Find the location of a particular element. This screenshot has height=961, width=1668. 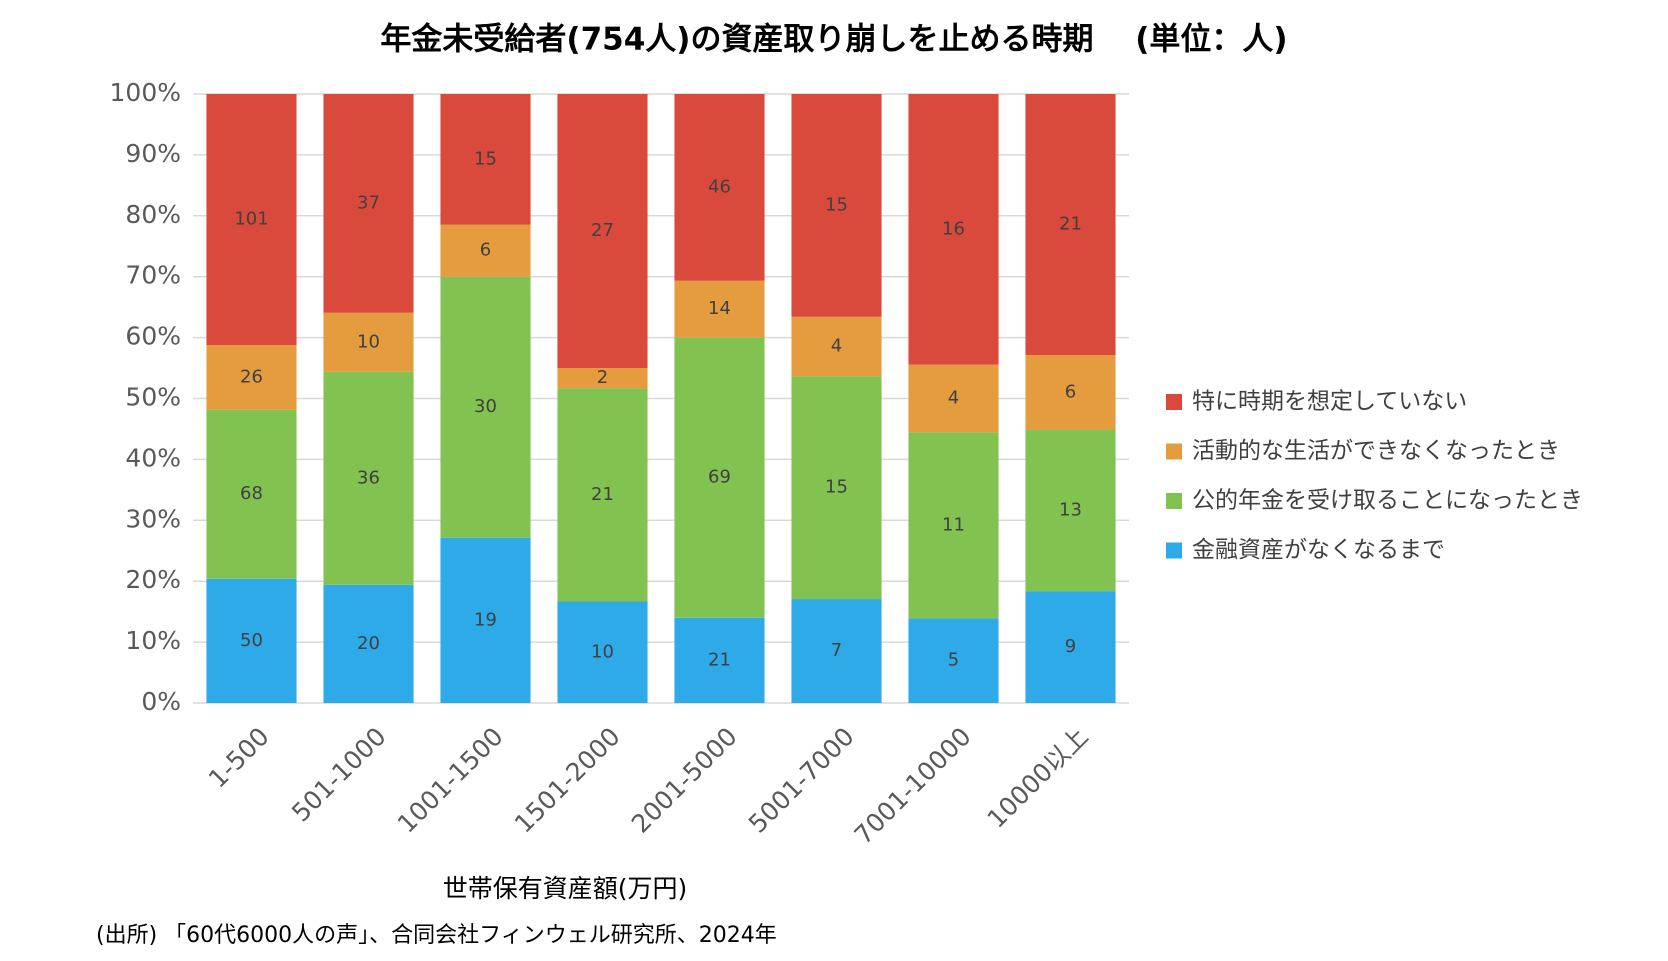

y-tick-label: 90% is located at coordinates (153, 153).